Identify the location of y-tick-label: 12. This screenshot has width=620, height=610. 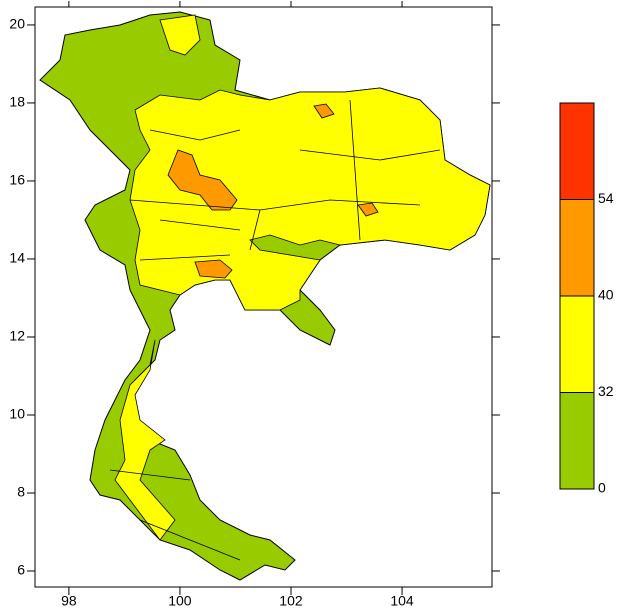
(17, 336).